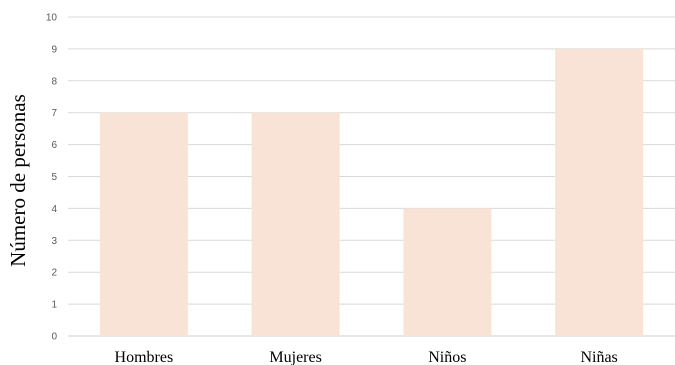 This screenshot has width=675, height=365. What do you see at coordinates (144, 357) in the screenshot?
I see `x-tick-label: Hombres` at bounding box center [144, 357].